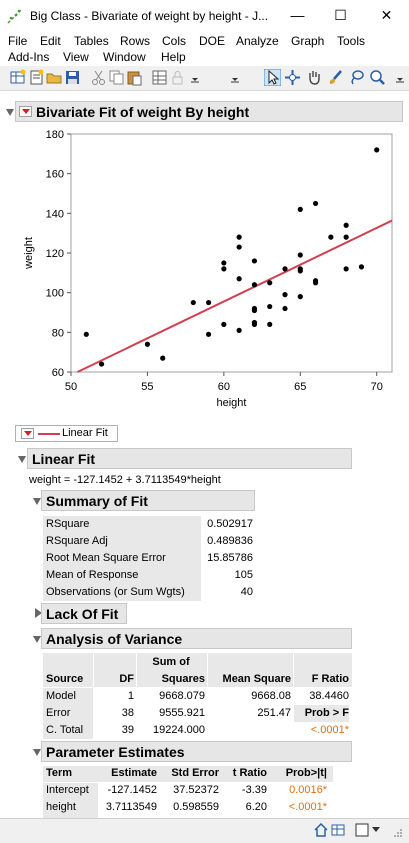  I want to click on disclosure-linear-fit-icon, so click(22, 459).